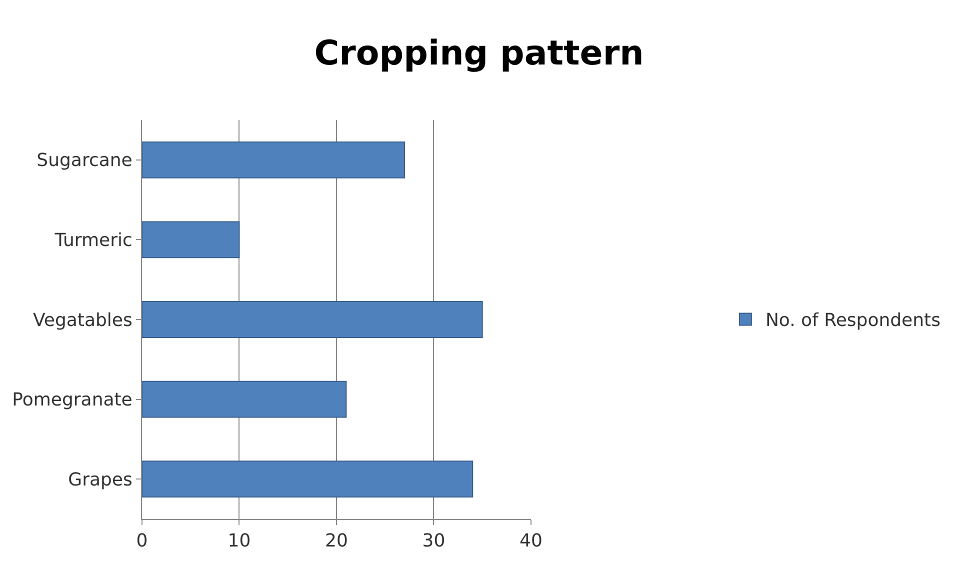  What do you see at coordinates (84, 161) in the screenshot?
I see `y-tick-label: Sugarcane` at bounding box center [84, 161].